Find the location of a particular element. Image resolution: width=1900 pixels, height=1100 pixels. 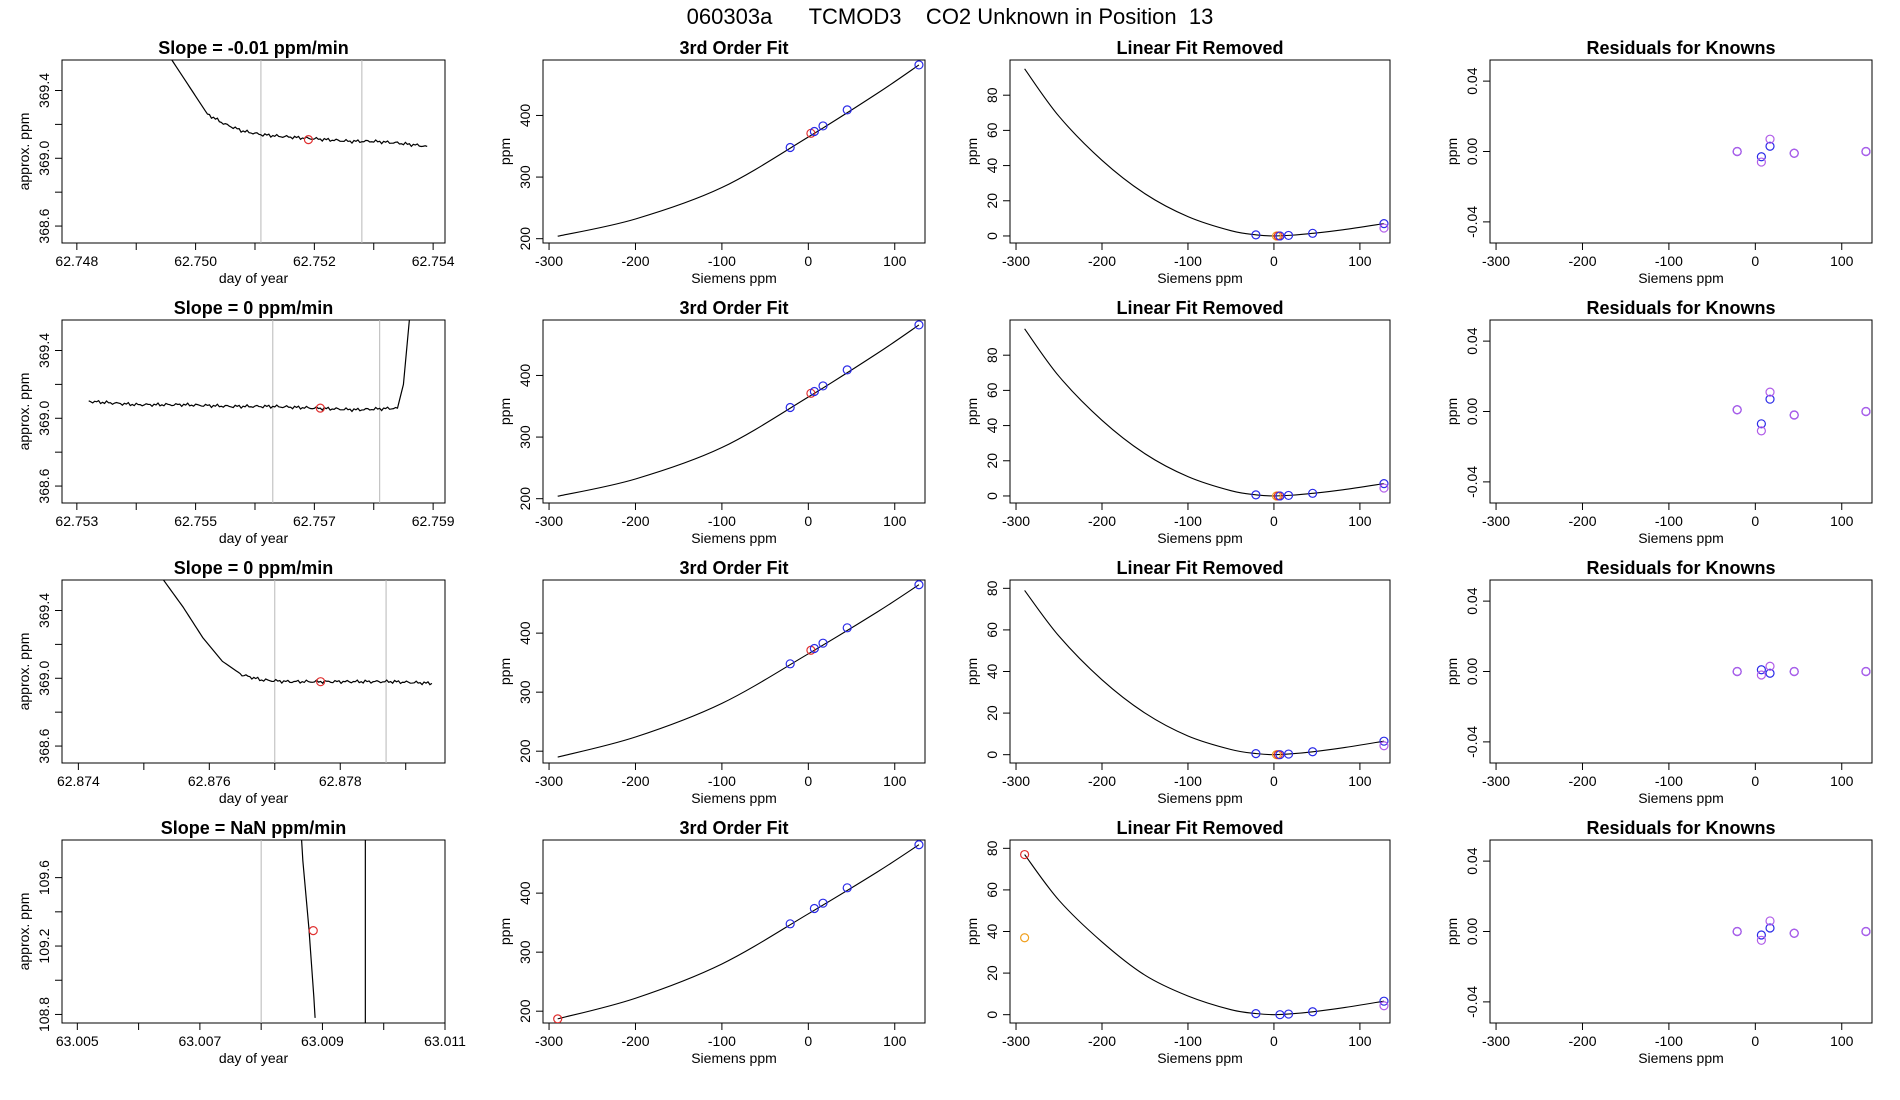

x-tick-label: 62.759 is located at coordinates (433, 521).